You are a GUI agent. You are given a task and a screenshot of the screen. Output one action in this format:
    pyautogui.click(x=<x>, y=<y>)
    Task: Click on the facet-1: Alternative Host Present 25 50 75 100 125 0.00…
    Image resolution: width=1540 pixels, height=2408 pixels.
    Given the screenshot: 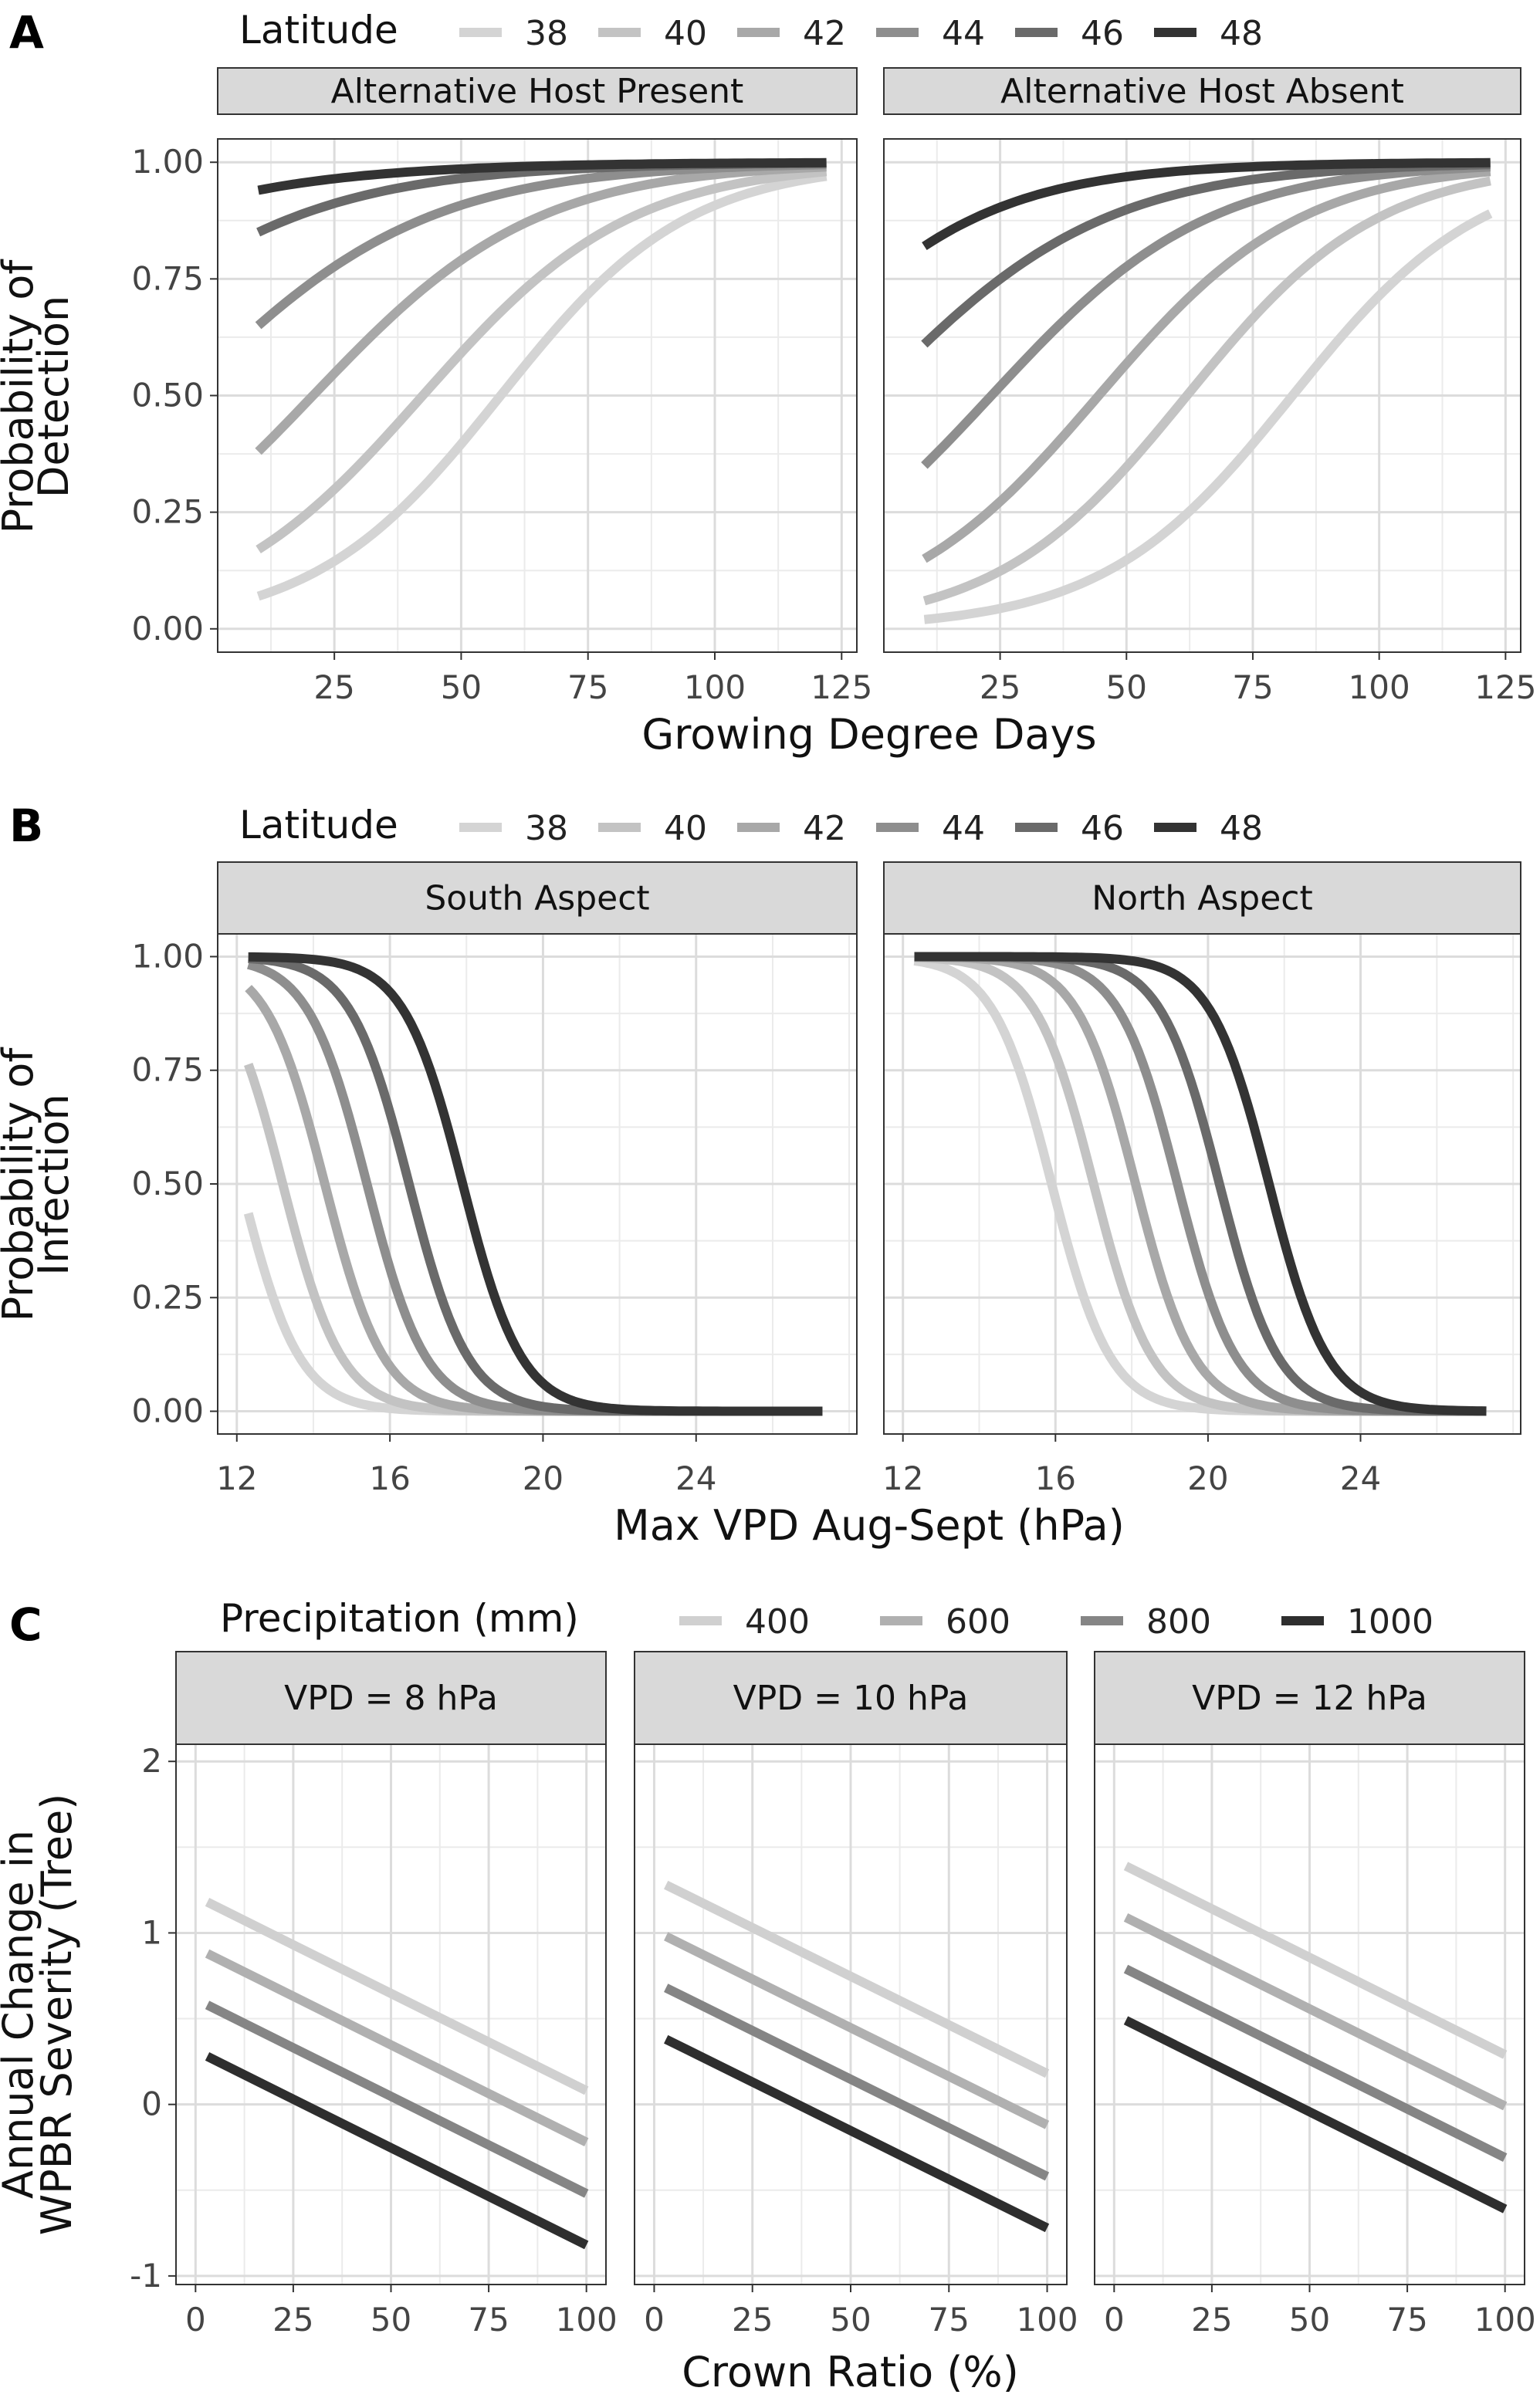 What is the action you would take?
    pyautogui.click(x=501, y=386)
    